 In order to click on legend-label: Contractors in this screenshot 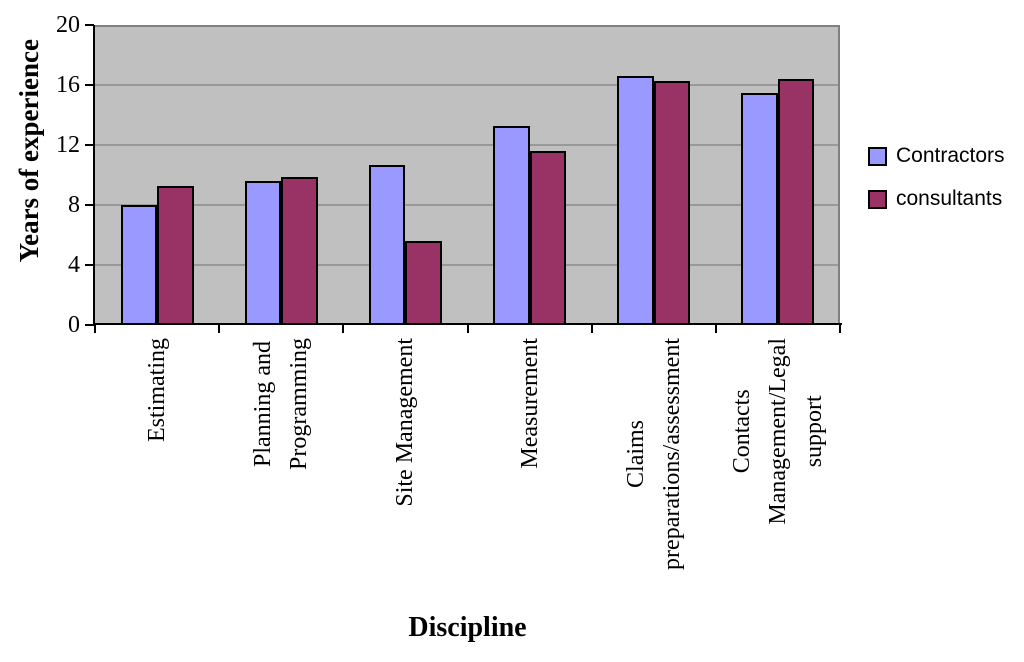, I will do `click(950, 155)`.